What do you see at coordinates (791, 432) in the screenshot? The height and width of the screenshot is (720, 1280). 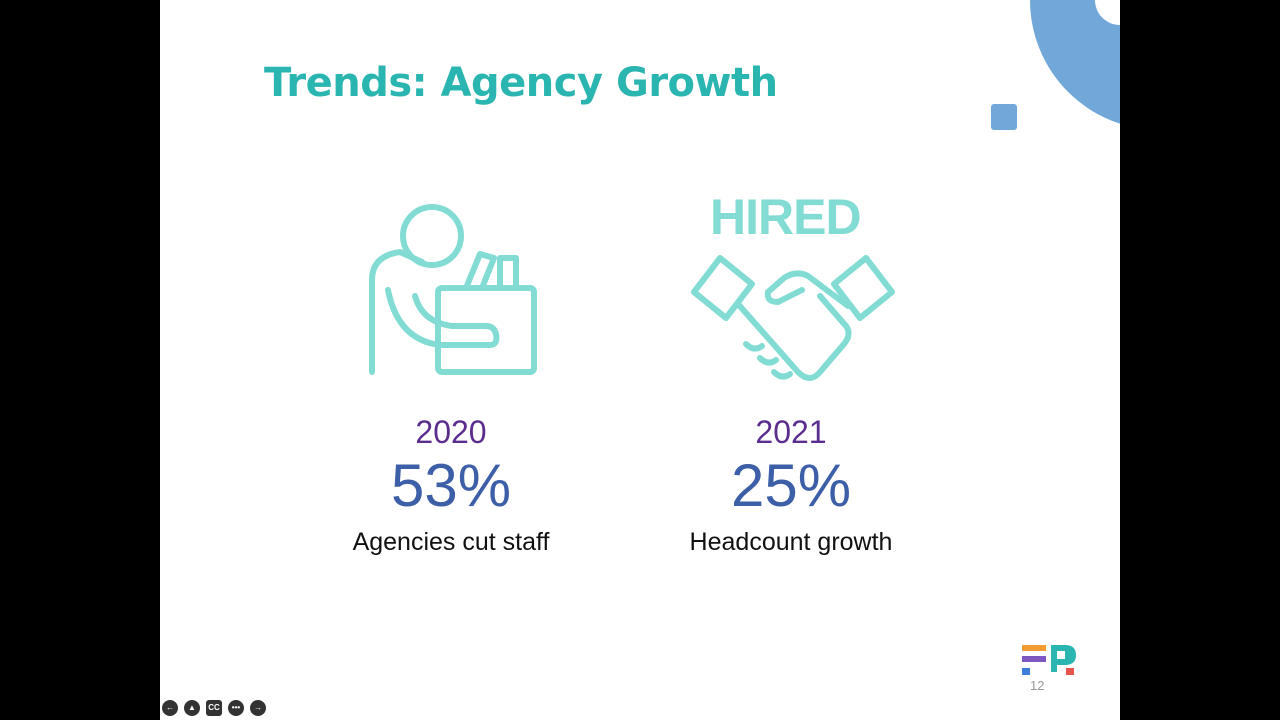 I see `stat-year: 2021` at bounding box center [791, 432].